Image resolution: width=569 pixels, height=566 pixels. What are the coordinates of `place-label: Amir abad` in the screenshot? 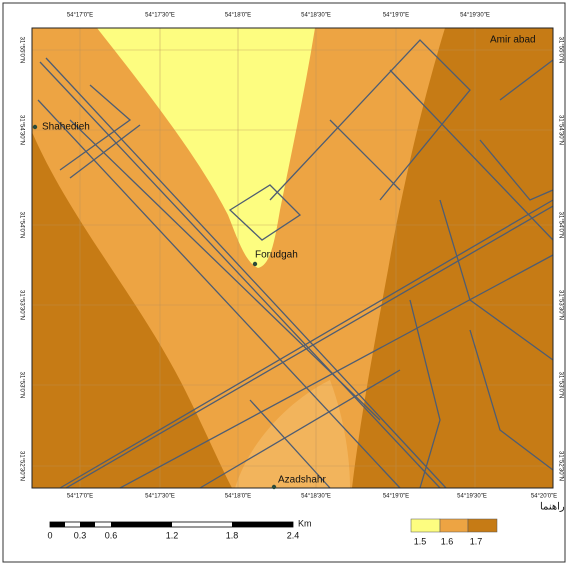 It's located at (513, 40).